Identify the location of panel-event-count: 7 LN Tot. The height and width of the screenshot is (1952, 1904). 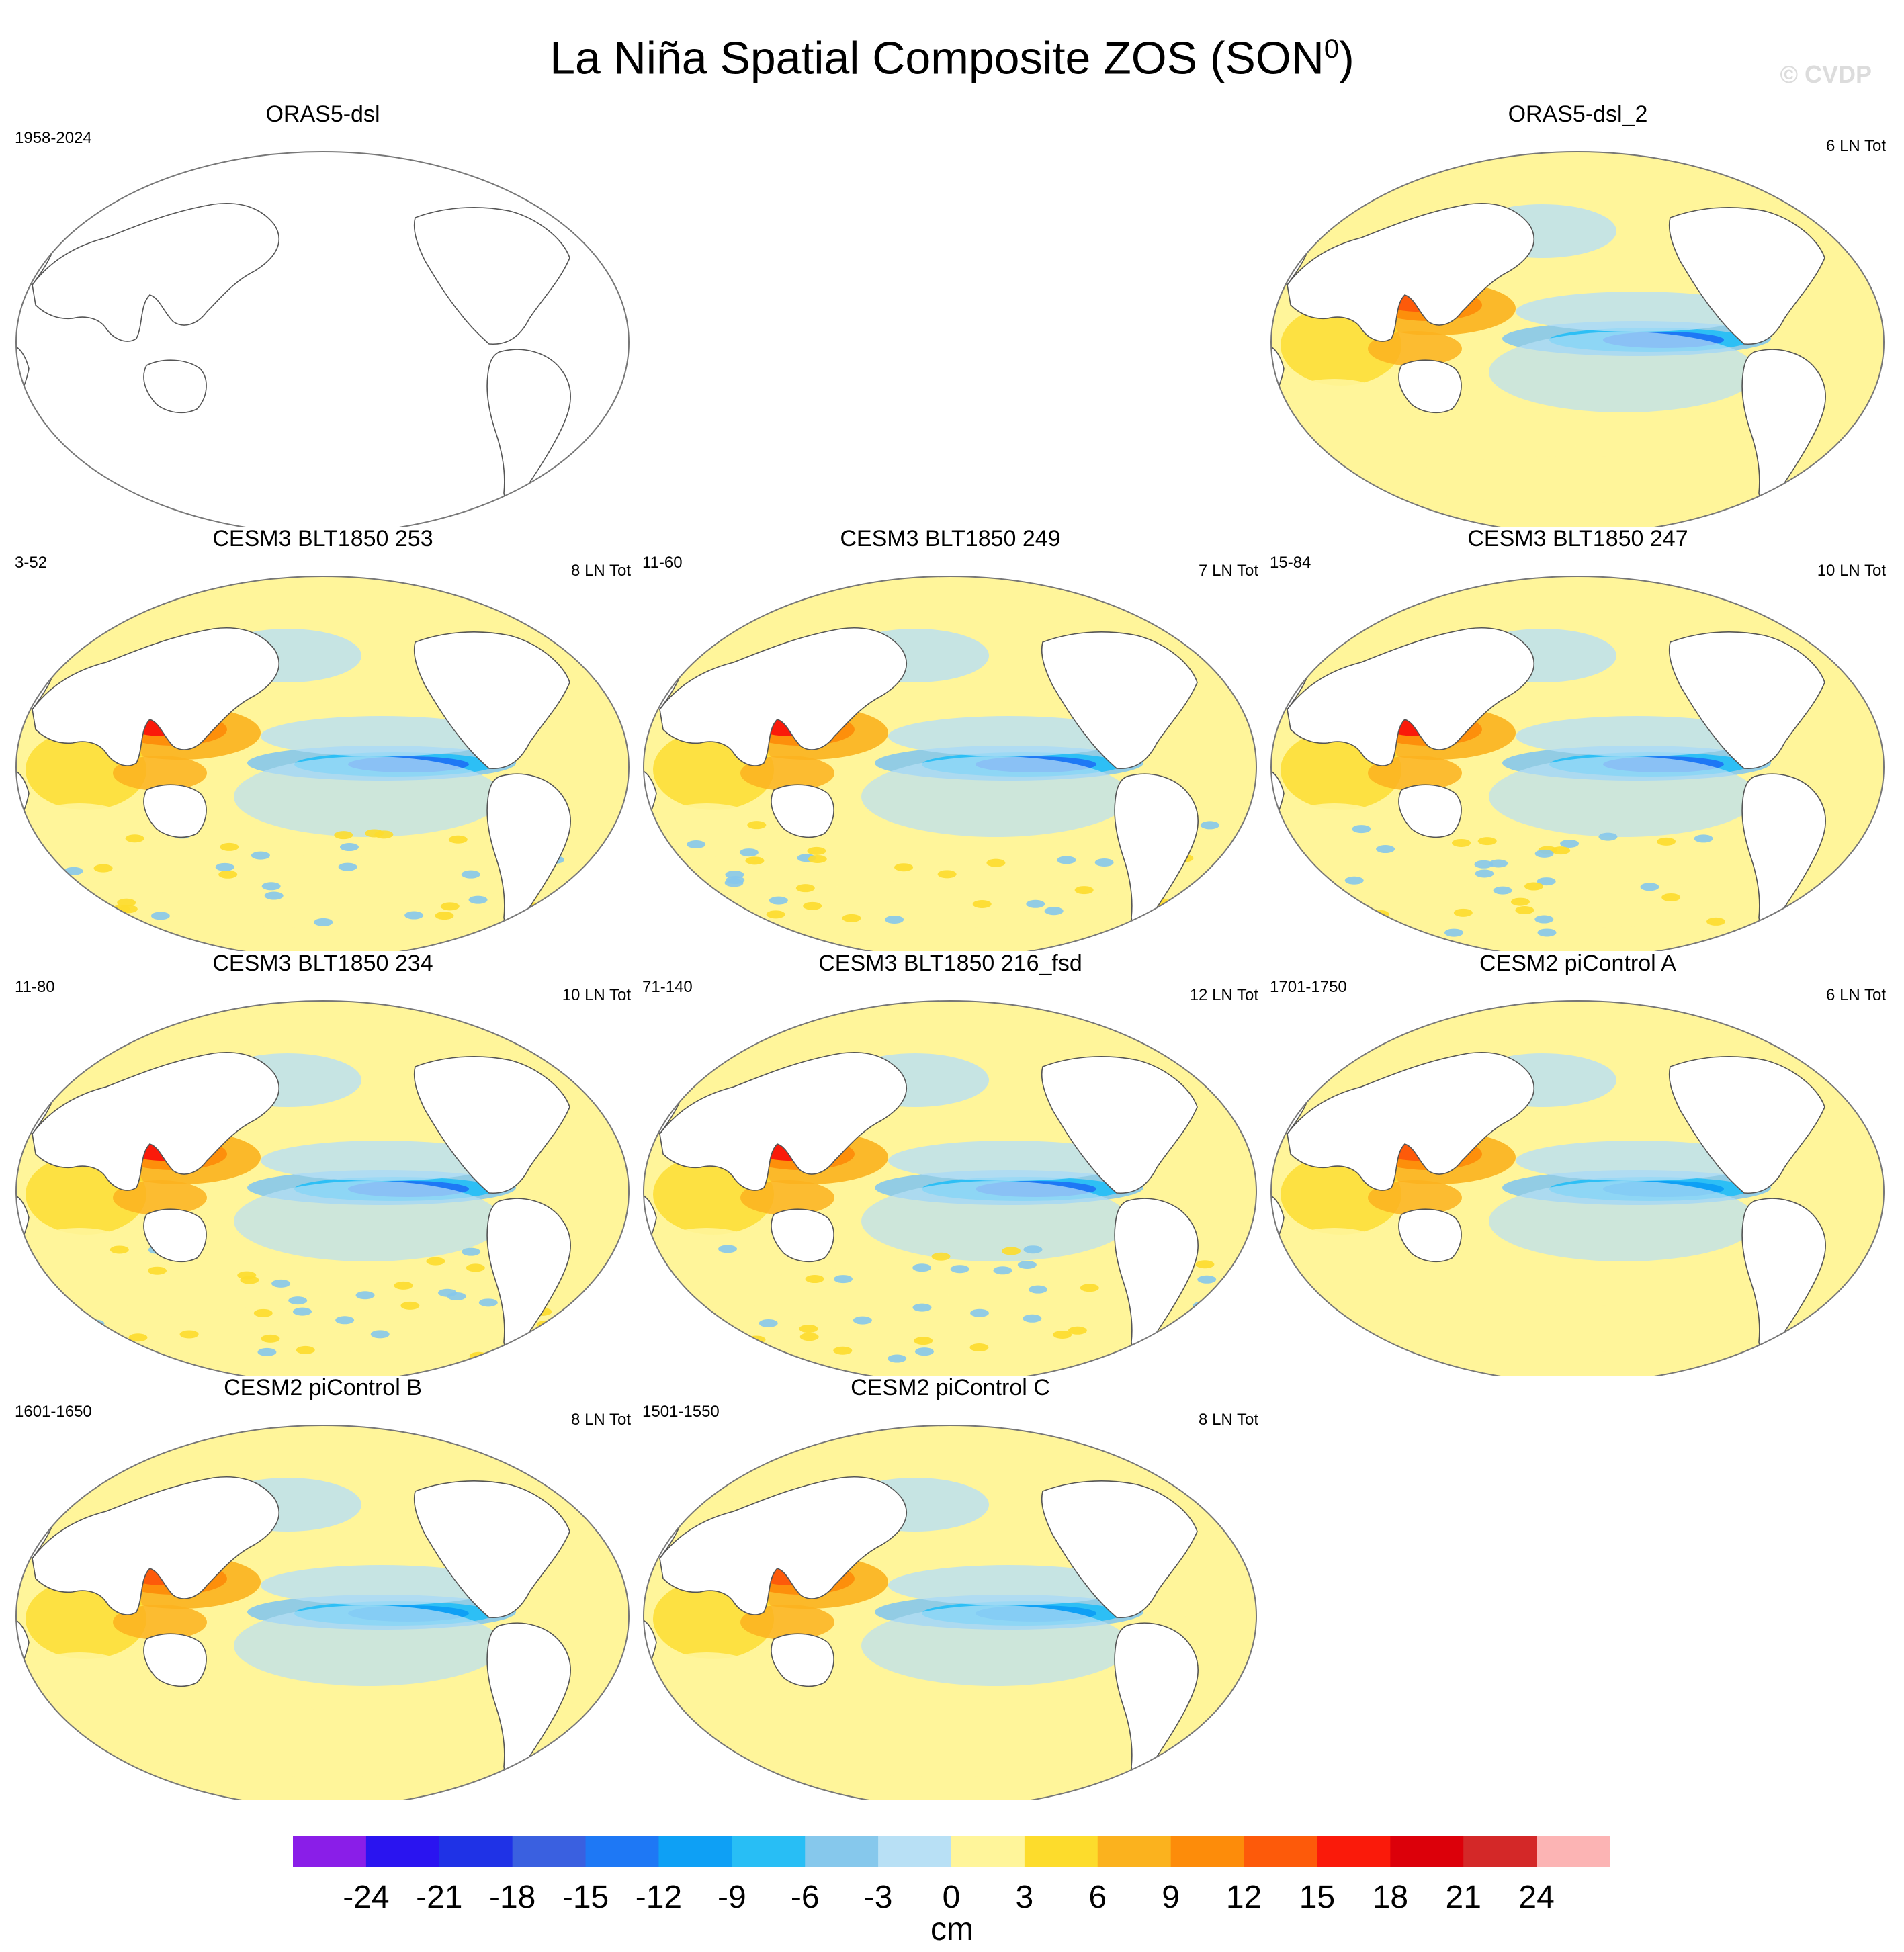
(1229, 571).